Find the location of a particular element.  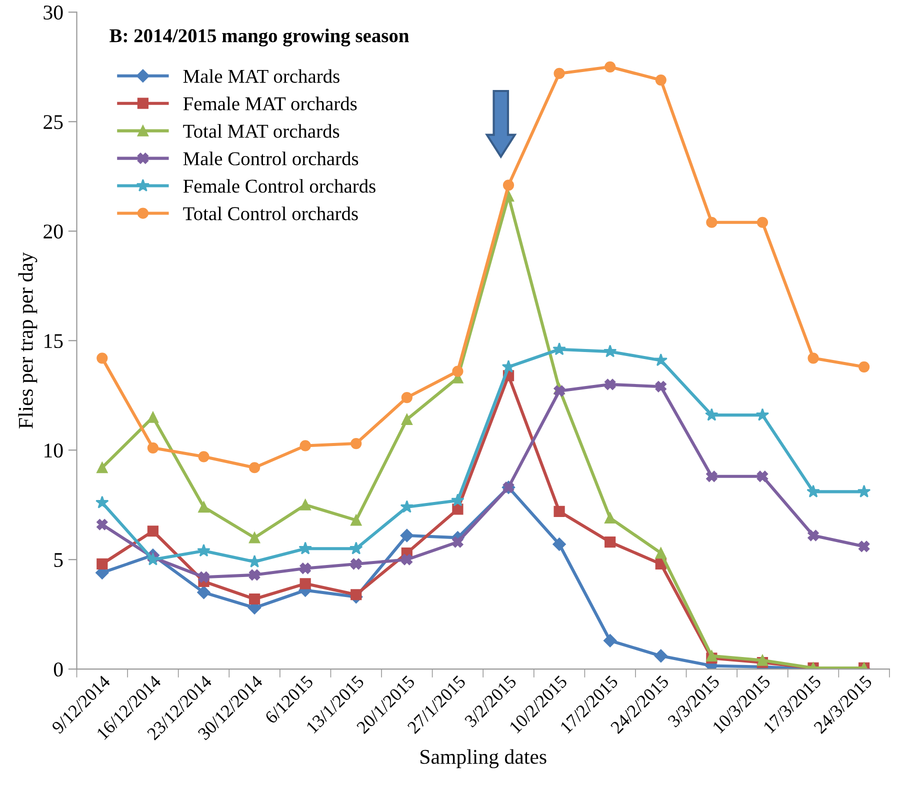

text: B: 2014/2015 mango growing season is located at coordinates (259, 37).